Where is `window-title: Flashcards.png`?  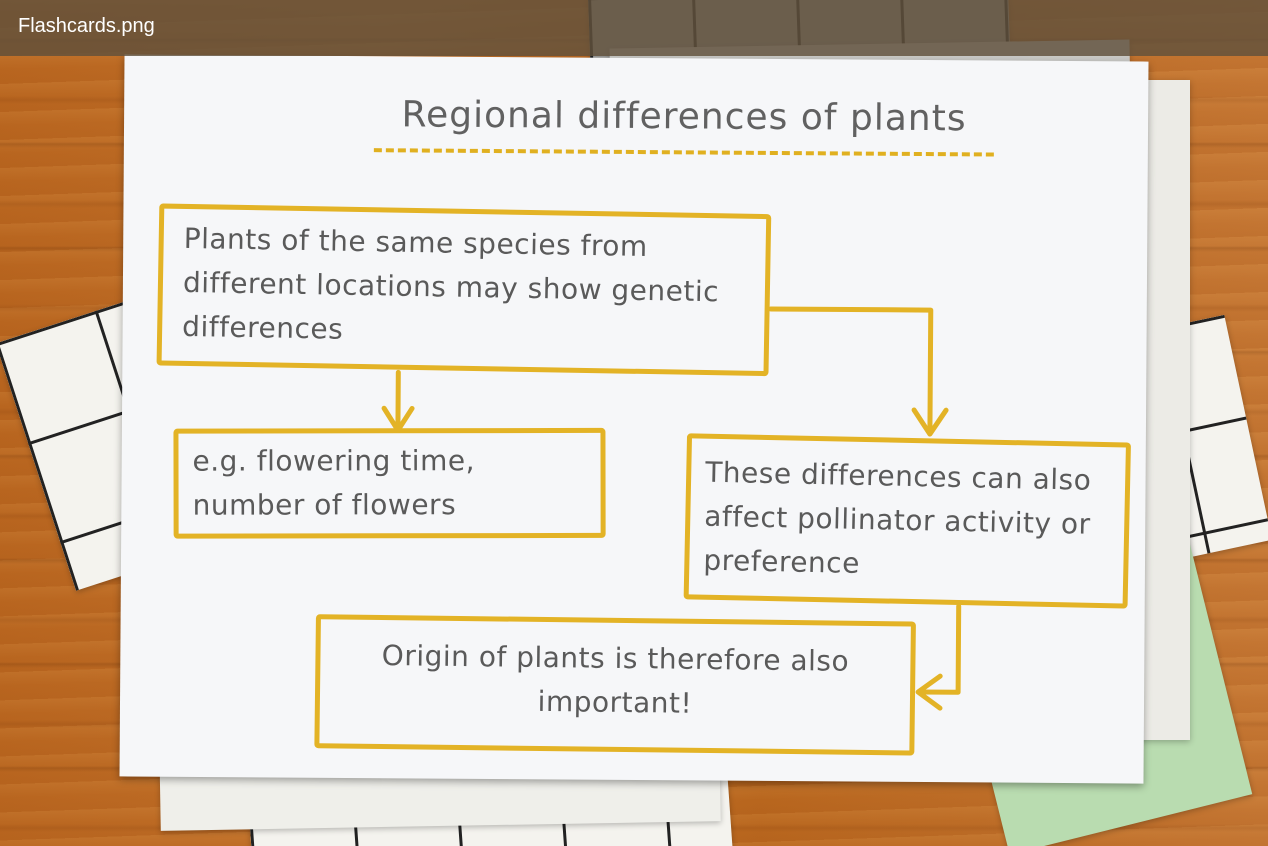
window-title: Flashcards.png is located at coordinates (86, 26).